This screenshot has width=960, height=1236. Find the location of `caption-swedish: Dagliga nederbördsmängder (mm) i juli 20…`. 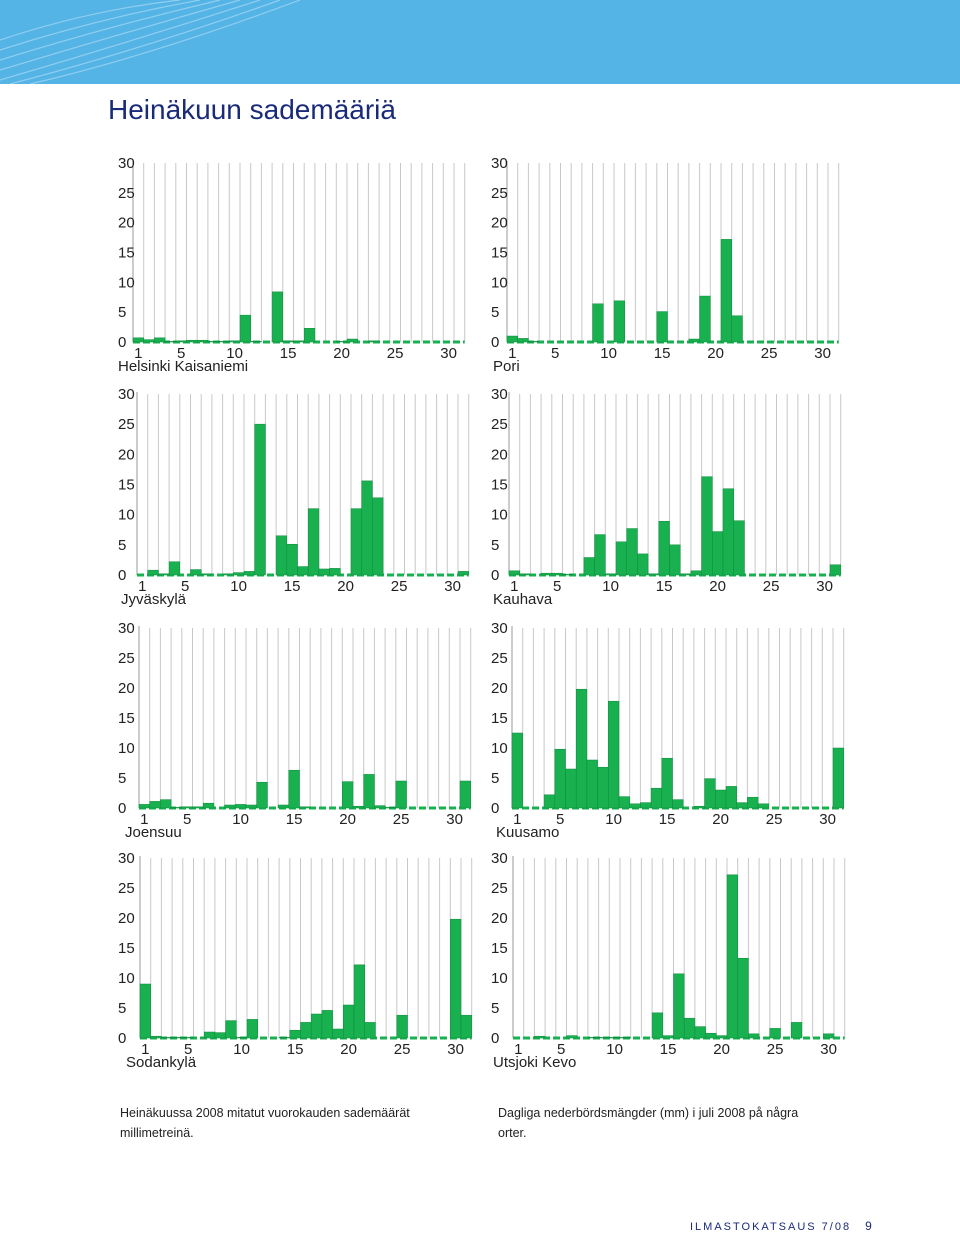

caption-swedish: Dagliga nederbördsmängder (mm) i juli 20… is located at coordinates (648, 1123).